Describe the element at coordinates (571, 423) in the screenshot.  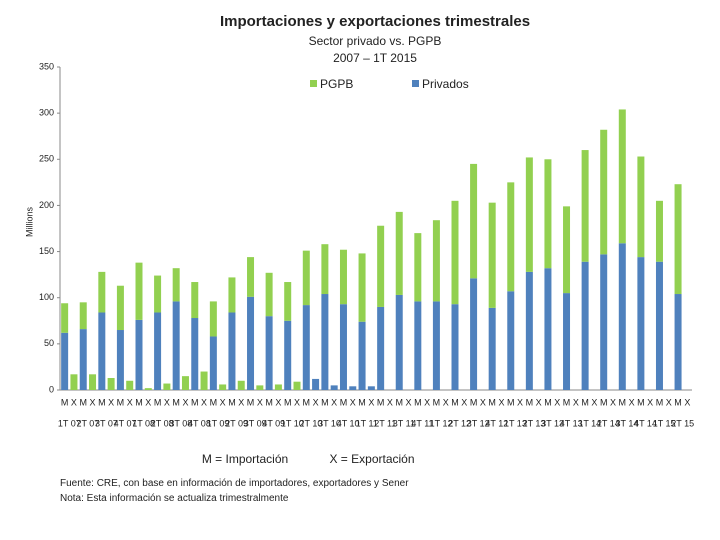
I see `quarter-label: 4T 13` at that location.